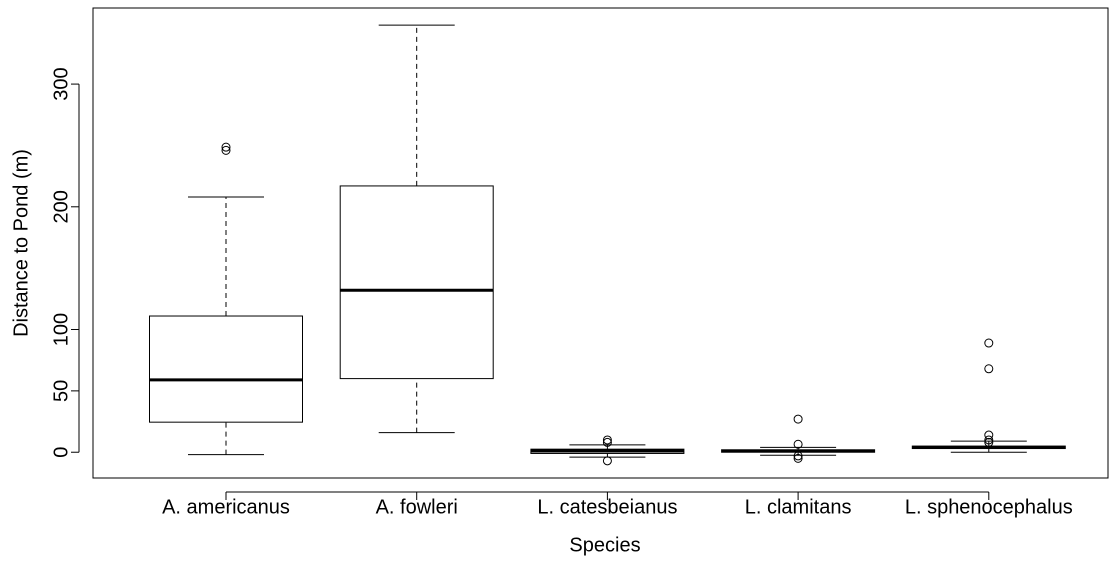  What do you see at coordinates (61, 391) in the screenshot?
I see `y-tick-label: 50` at bounding box center [61, 391].